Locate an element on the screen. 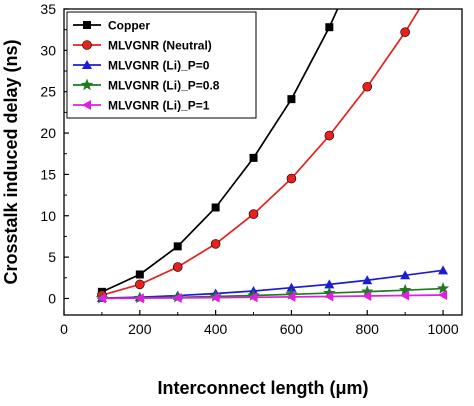  y-tick-label: 0 is located at coordinates (52, 298).